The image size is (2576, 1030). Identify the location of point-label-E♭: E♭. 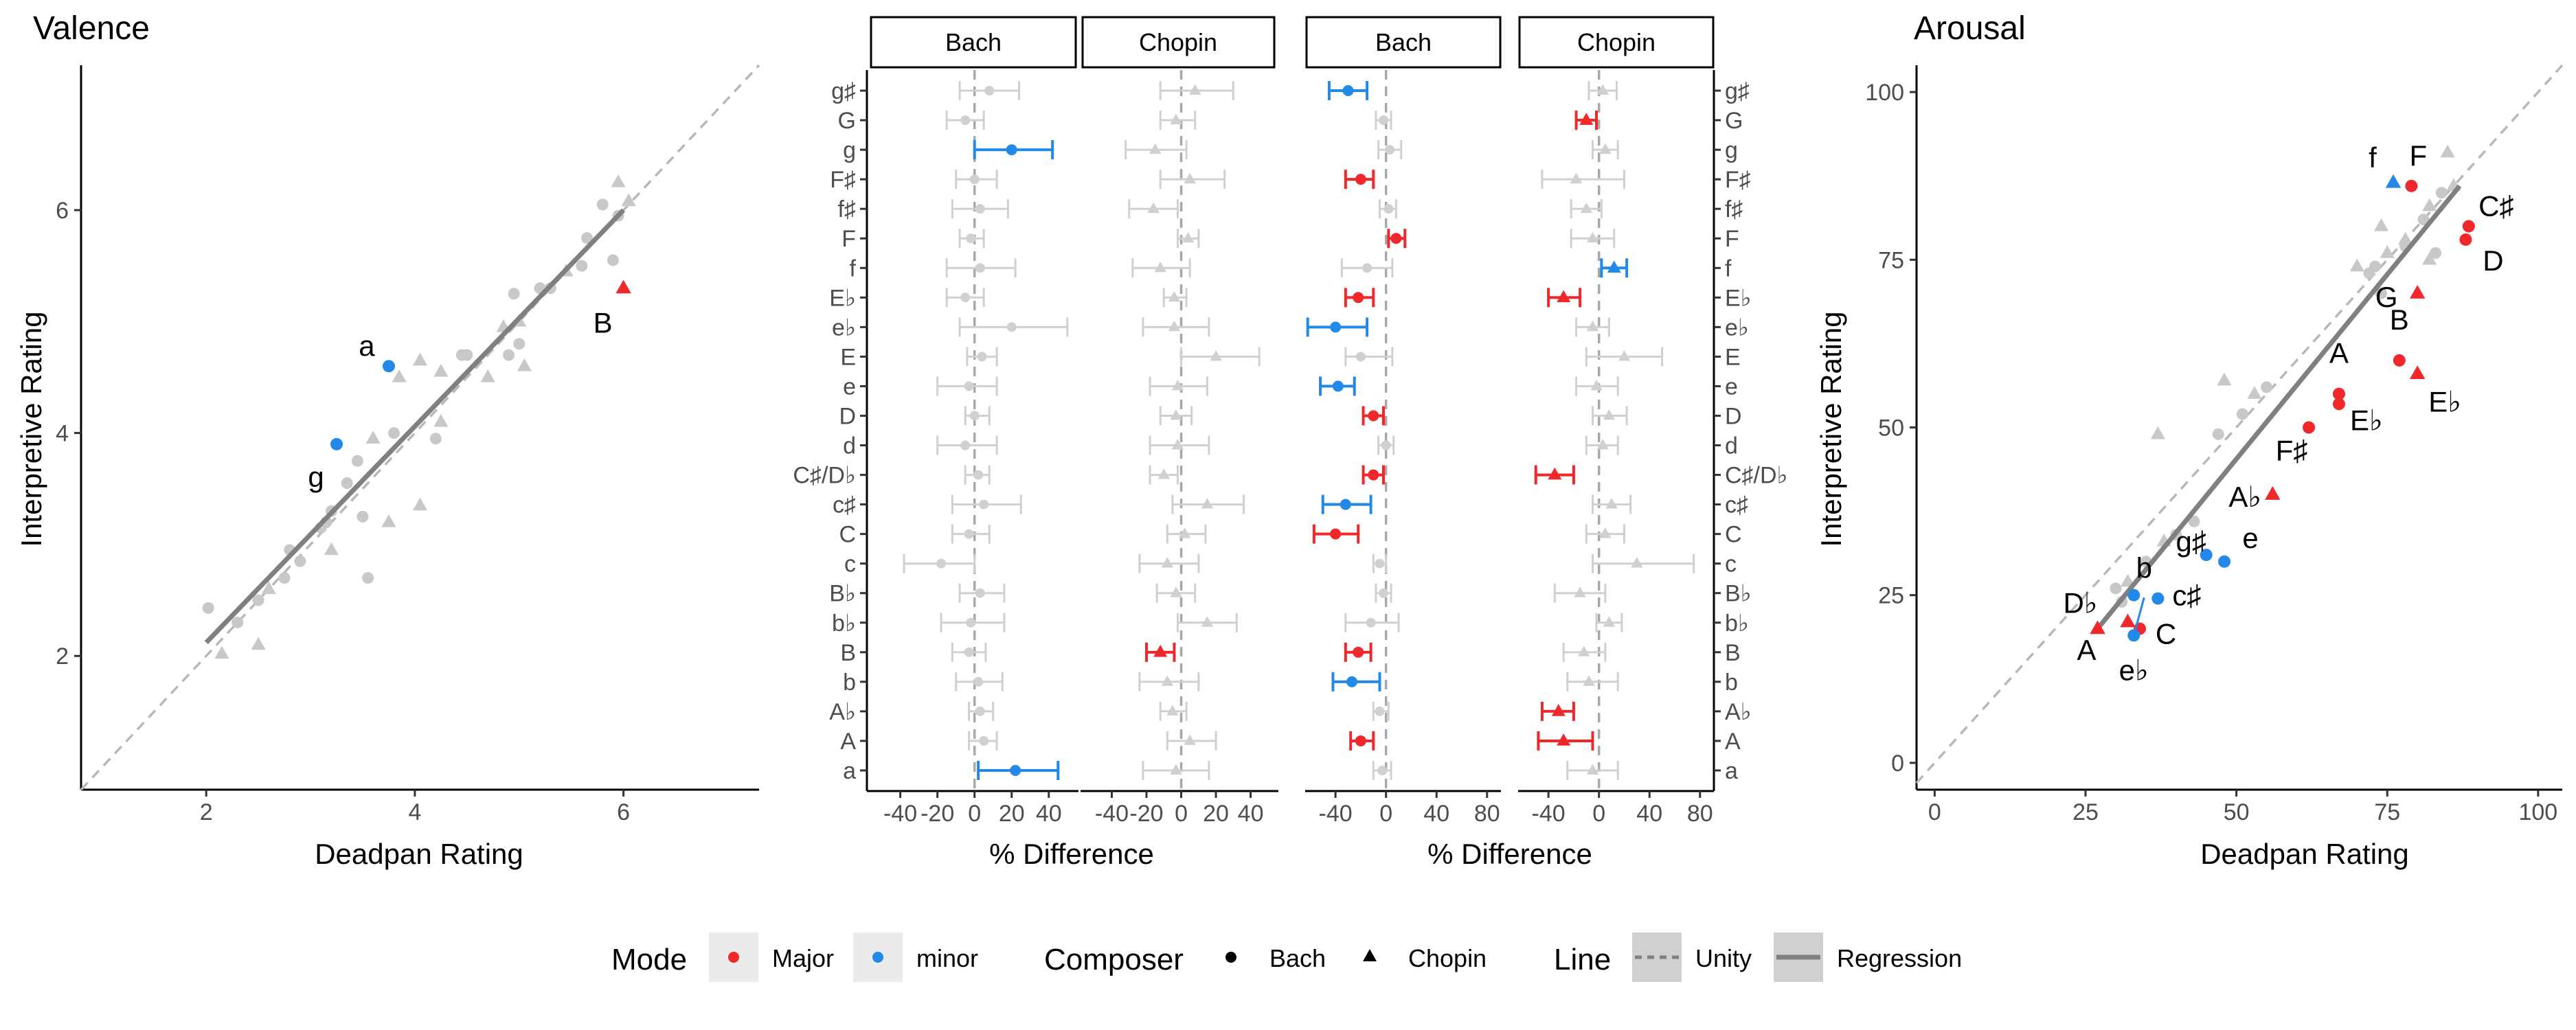
(2366, 420).